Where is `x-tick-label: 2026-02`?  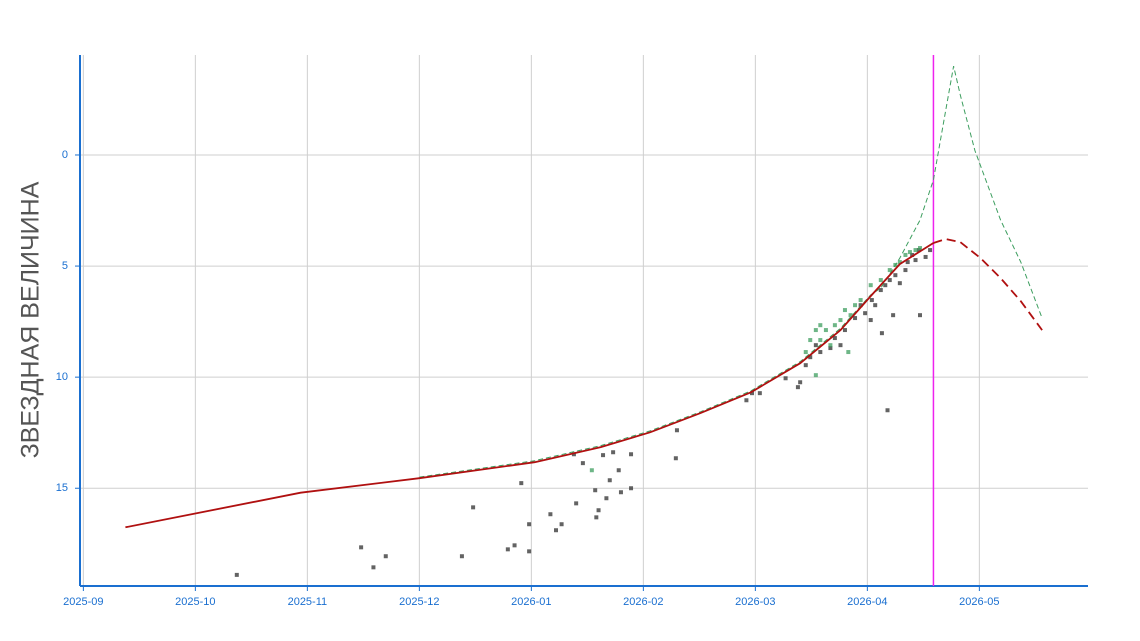 x-tick-label: 2026-02 is located at coordinates (643, 602).